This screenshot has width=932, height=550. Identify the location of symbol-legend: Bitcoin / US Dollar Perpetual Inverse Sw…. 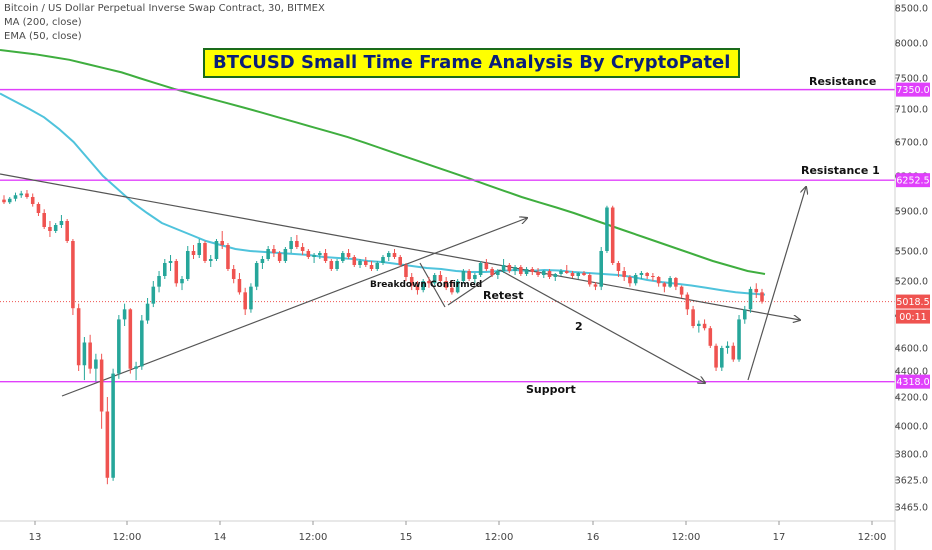
(164, 8).